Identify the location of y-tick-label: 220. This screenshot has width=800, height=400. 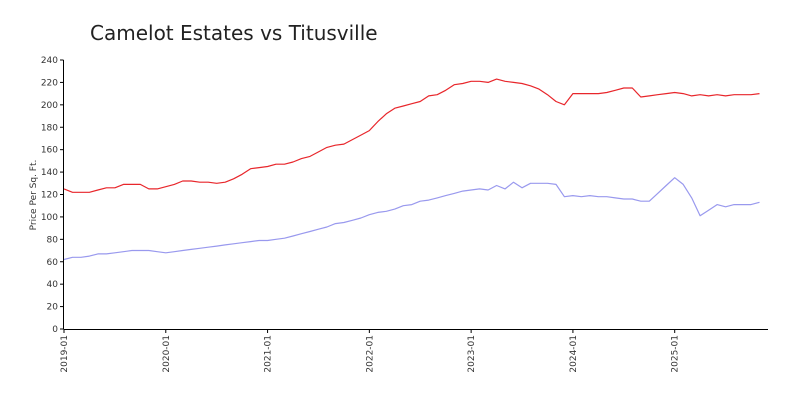
(49, 83).